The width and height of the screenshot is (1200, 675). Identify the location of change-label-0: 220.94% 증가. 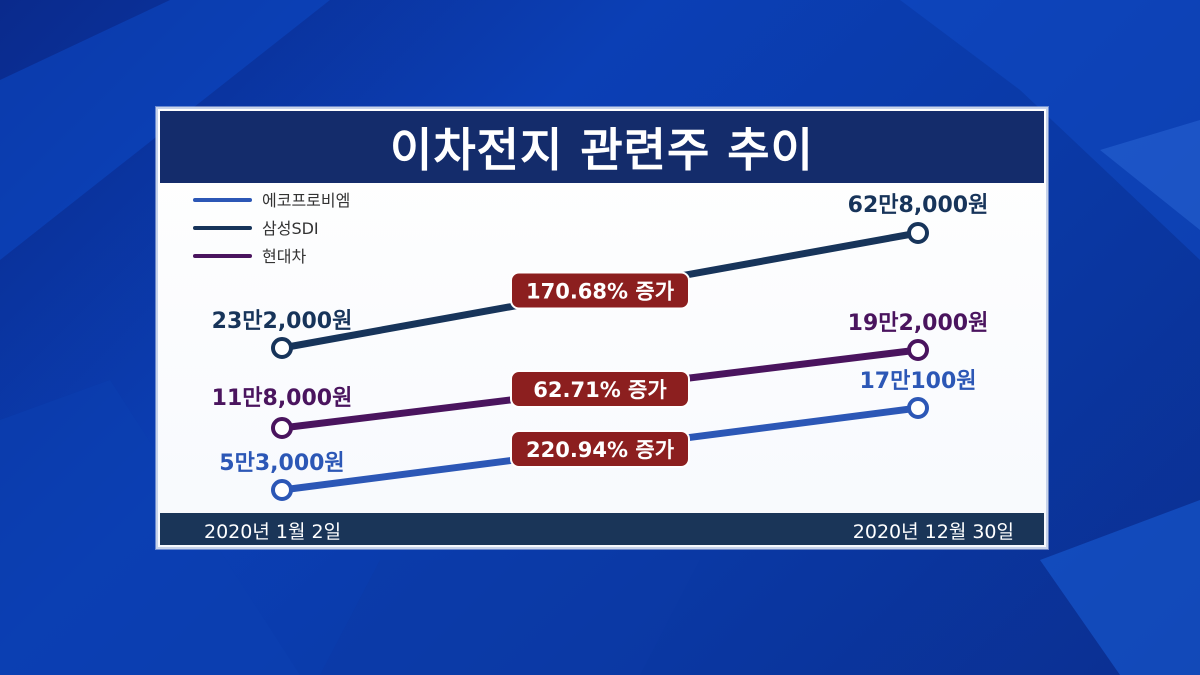
(600, 450).